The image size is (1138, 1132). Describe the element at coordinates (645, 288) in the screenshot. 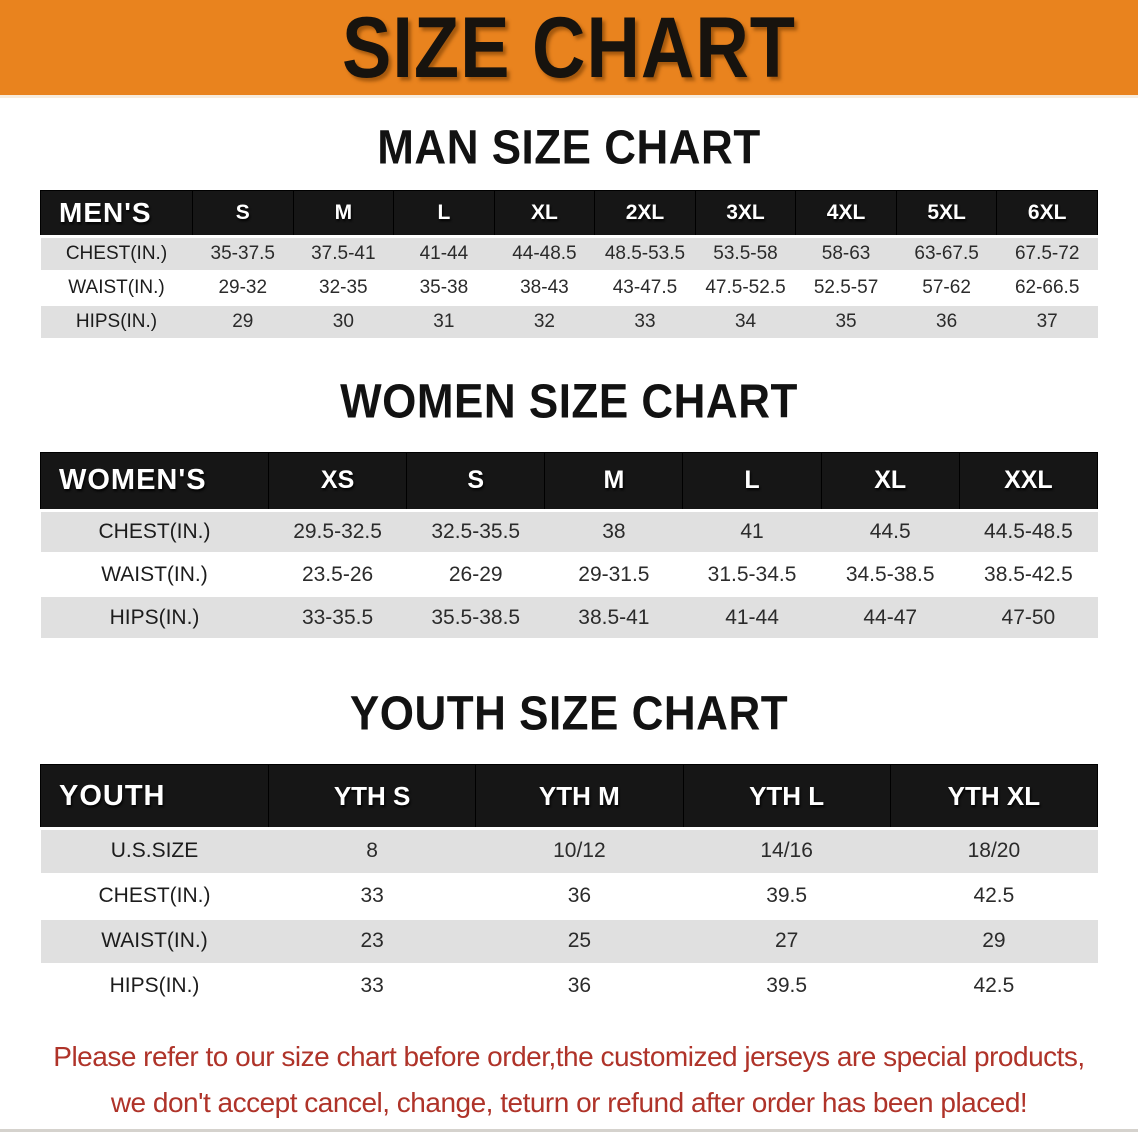

I see `measurement-value: 43-47.5` at that location.